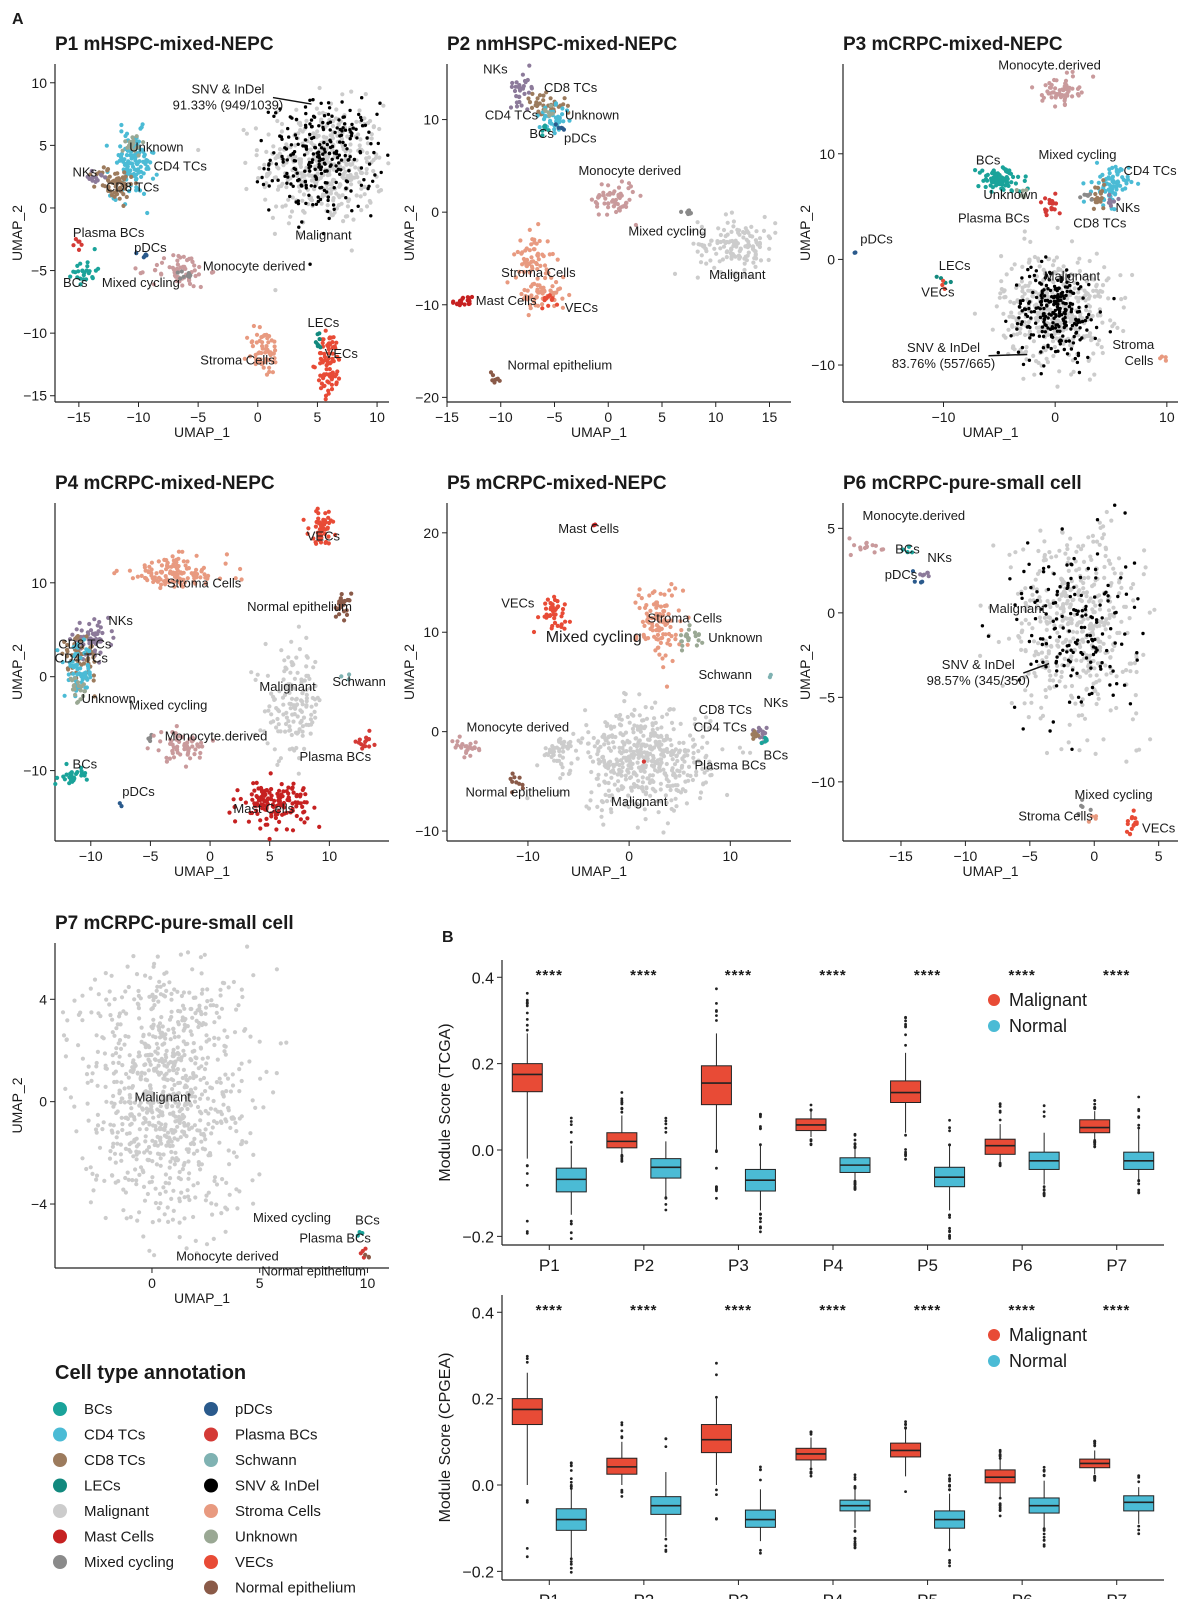 The height and width of the screenshot is (1599, 1194). What do you see at coordinates (318, 417) in the screenshot?
I see `x-tick-label: 5` at bounding box center [318, 417].